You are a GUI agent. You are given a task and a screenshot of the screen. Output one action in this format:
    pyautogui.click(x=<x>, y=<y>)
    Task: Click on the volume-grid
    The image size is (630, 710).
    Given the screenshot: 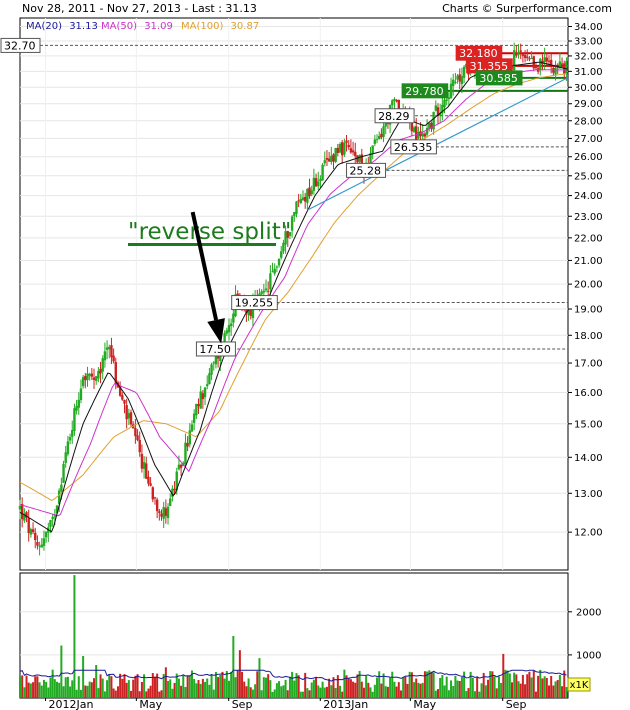 What is the action you would take?
    pyautogui.click(x=294, y=633)
    